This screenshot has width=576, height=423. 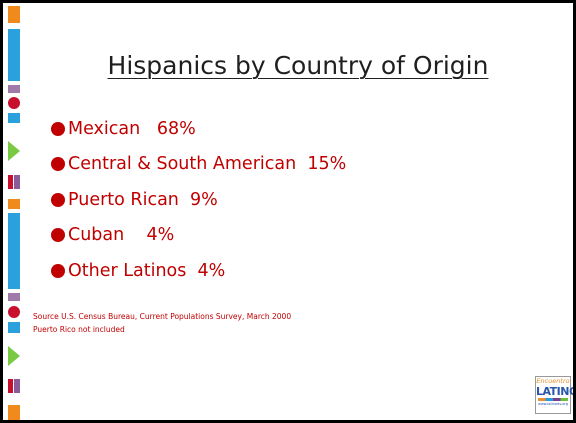 I want to click on bullet-item: Central & South American 15%, so click(x=198, y=165).